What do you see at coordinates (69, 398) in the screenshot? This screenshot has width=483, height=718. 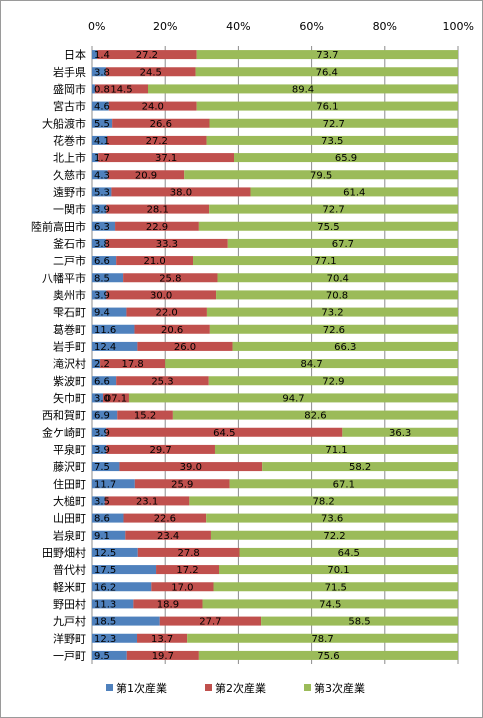 I see `category-label: 矢巾町` at bounding box center [69, 398].